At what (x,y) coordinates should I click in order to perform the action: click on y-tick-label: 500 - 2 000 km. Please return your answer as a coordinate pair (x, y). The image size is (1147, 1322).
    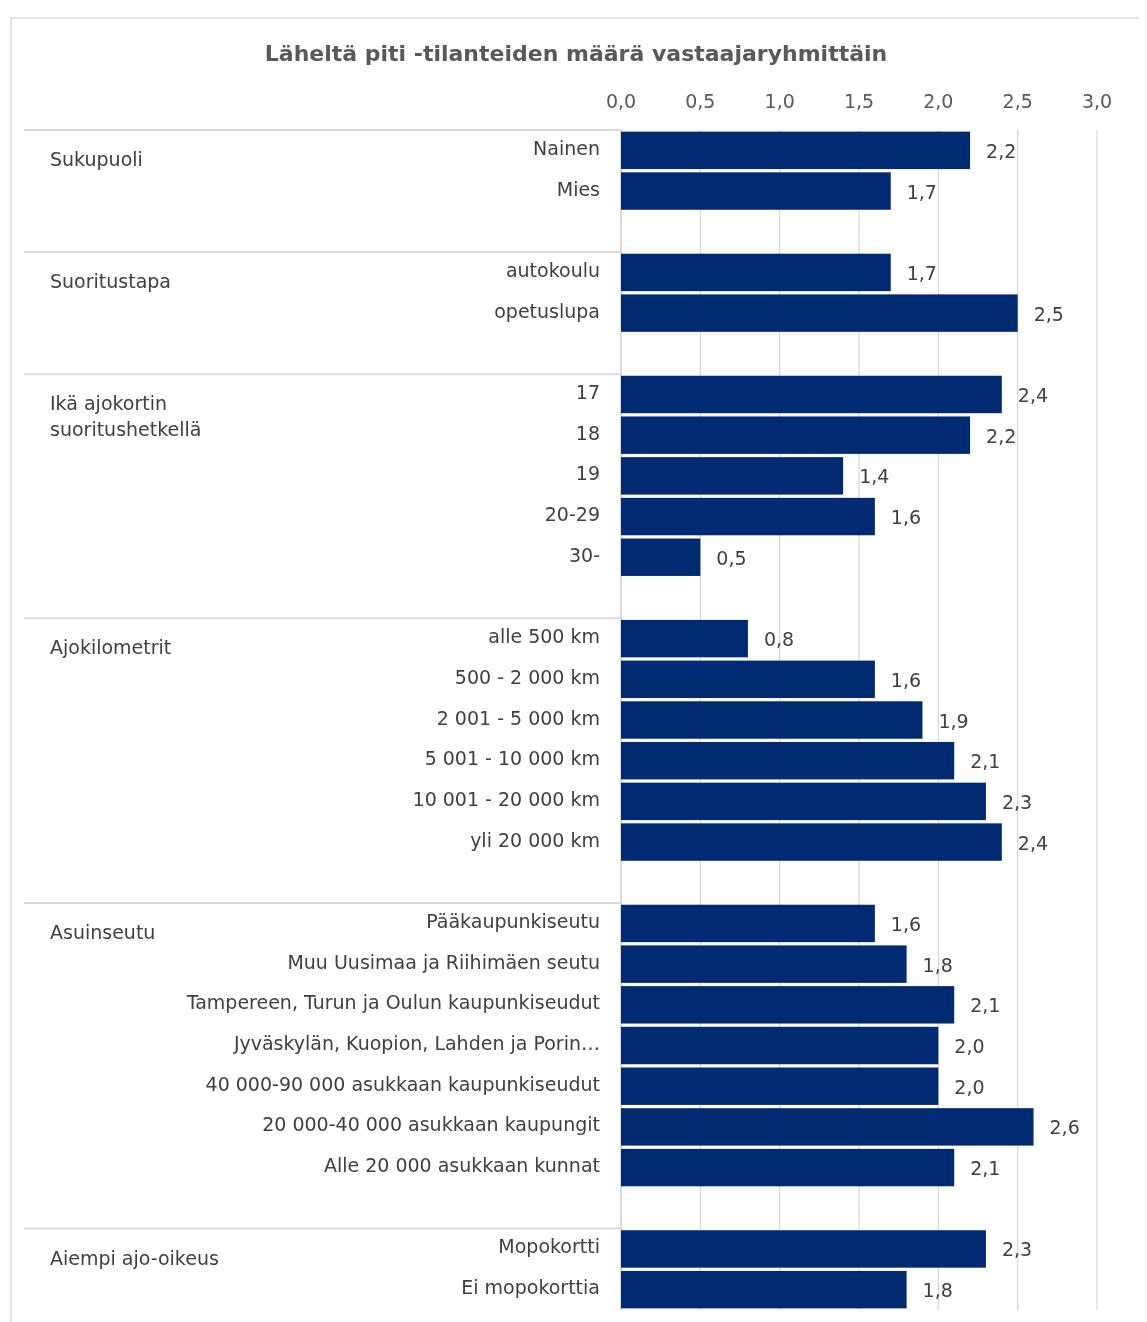
    Looking at the image, I should click on (527, 676).